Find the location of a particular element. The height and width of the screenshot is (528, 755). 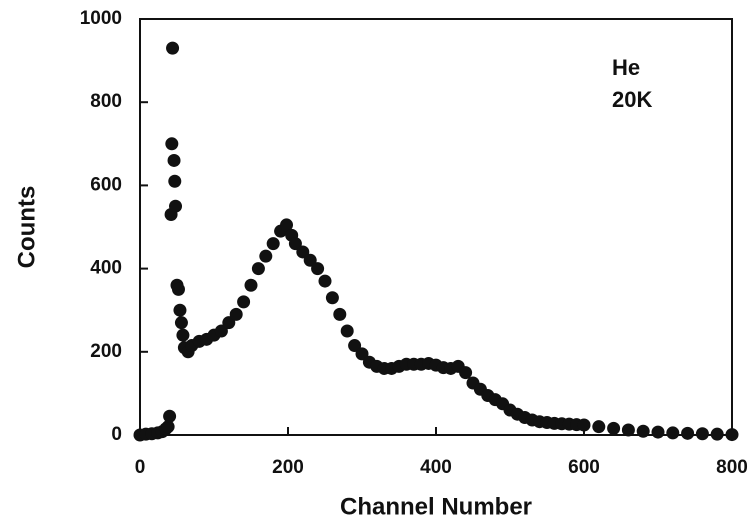

y-tick-label: 800 is located at coordinates (106, 101).